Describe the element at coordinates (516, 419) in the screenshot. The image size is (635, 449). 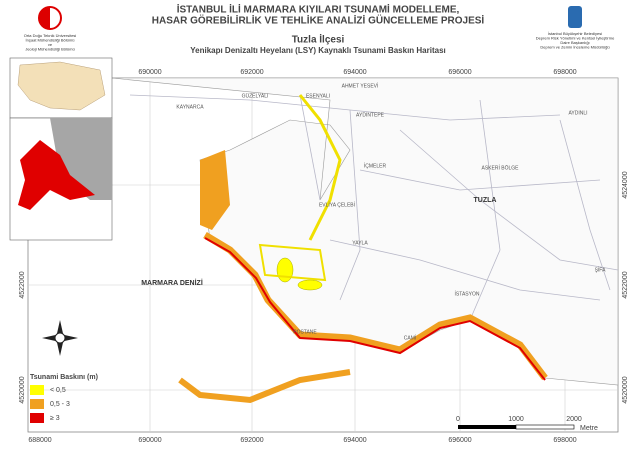
I see `scale-label: 1000` at that location.